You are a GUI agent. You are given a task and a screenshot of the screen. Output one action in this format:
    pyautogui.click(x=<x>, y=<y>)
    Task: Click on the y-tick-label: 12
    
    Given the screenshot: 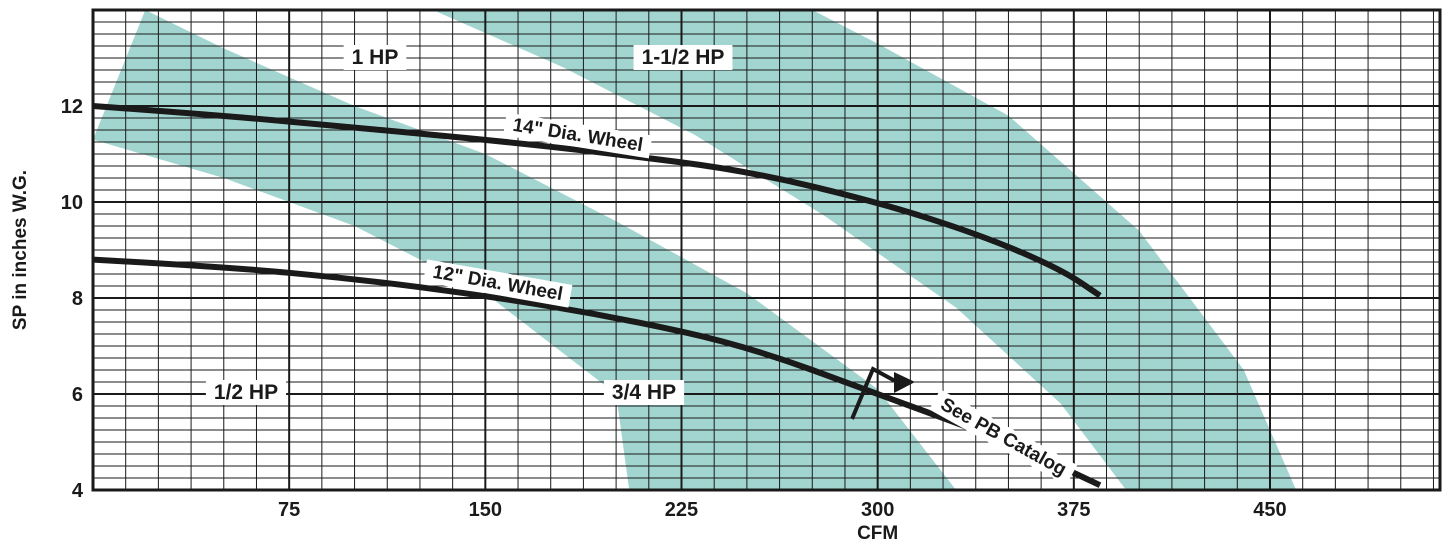 What is the action you would take?
    pyautogui.click(x=72, y=107)
    